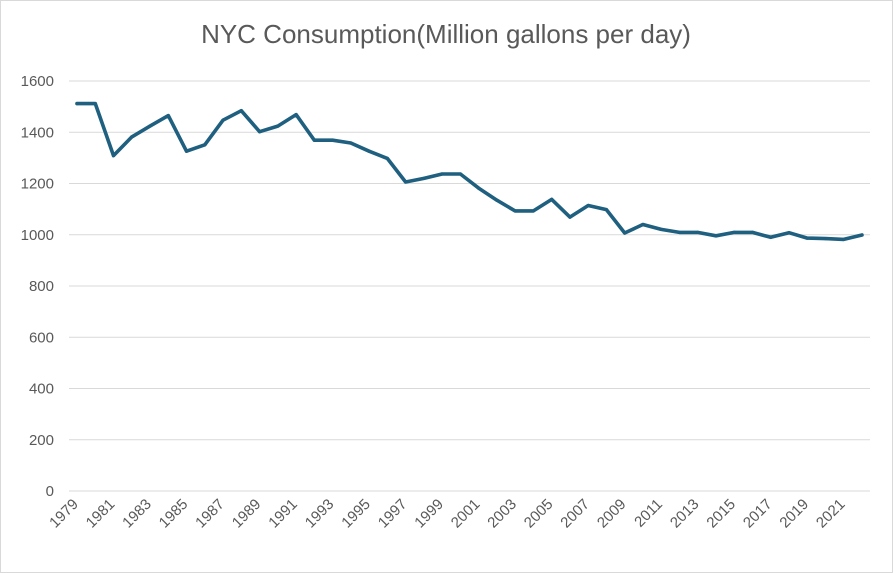  Describe the element at coordinates (77, 104) in the screenshot. I see `data-point-1979` at that location.